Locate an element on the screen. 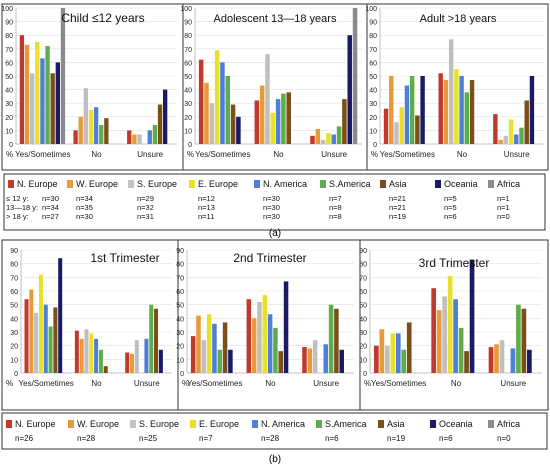 The image size is (550, 468). legend-a-count: n=27 is located at coordinates (50, 216).